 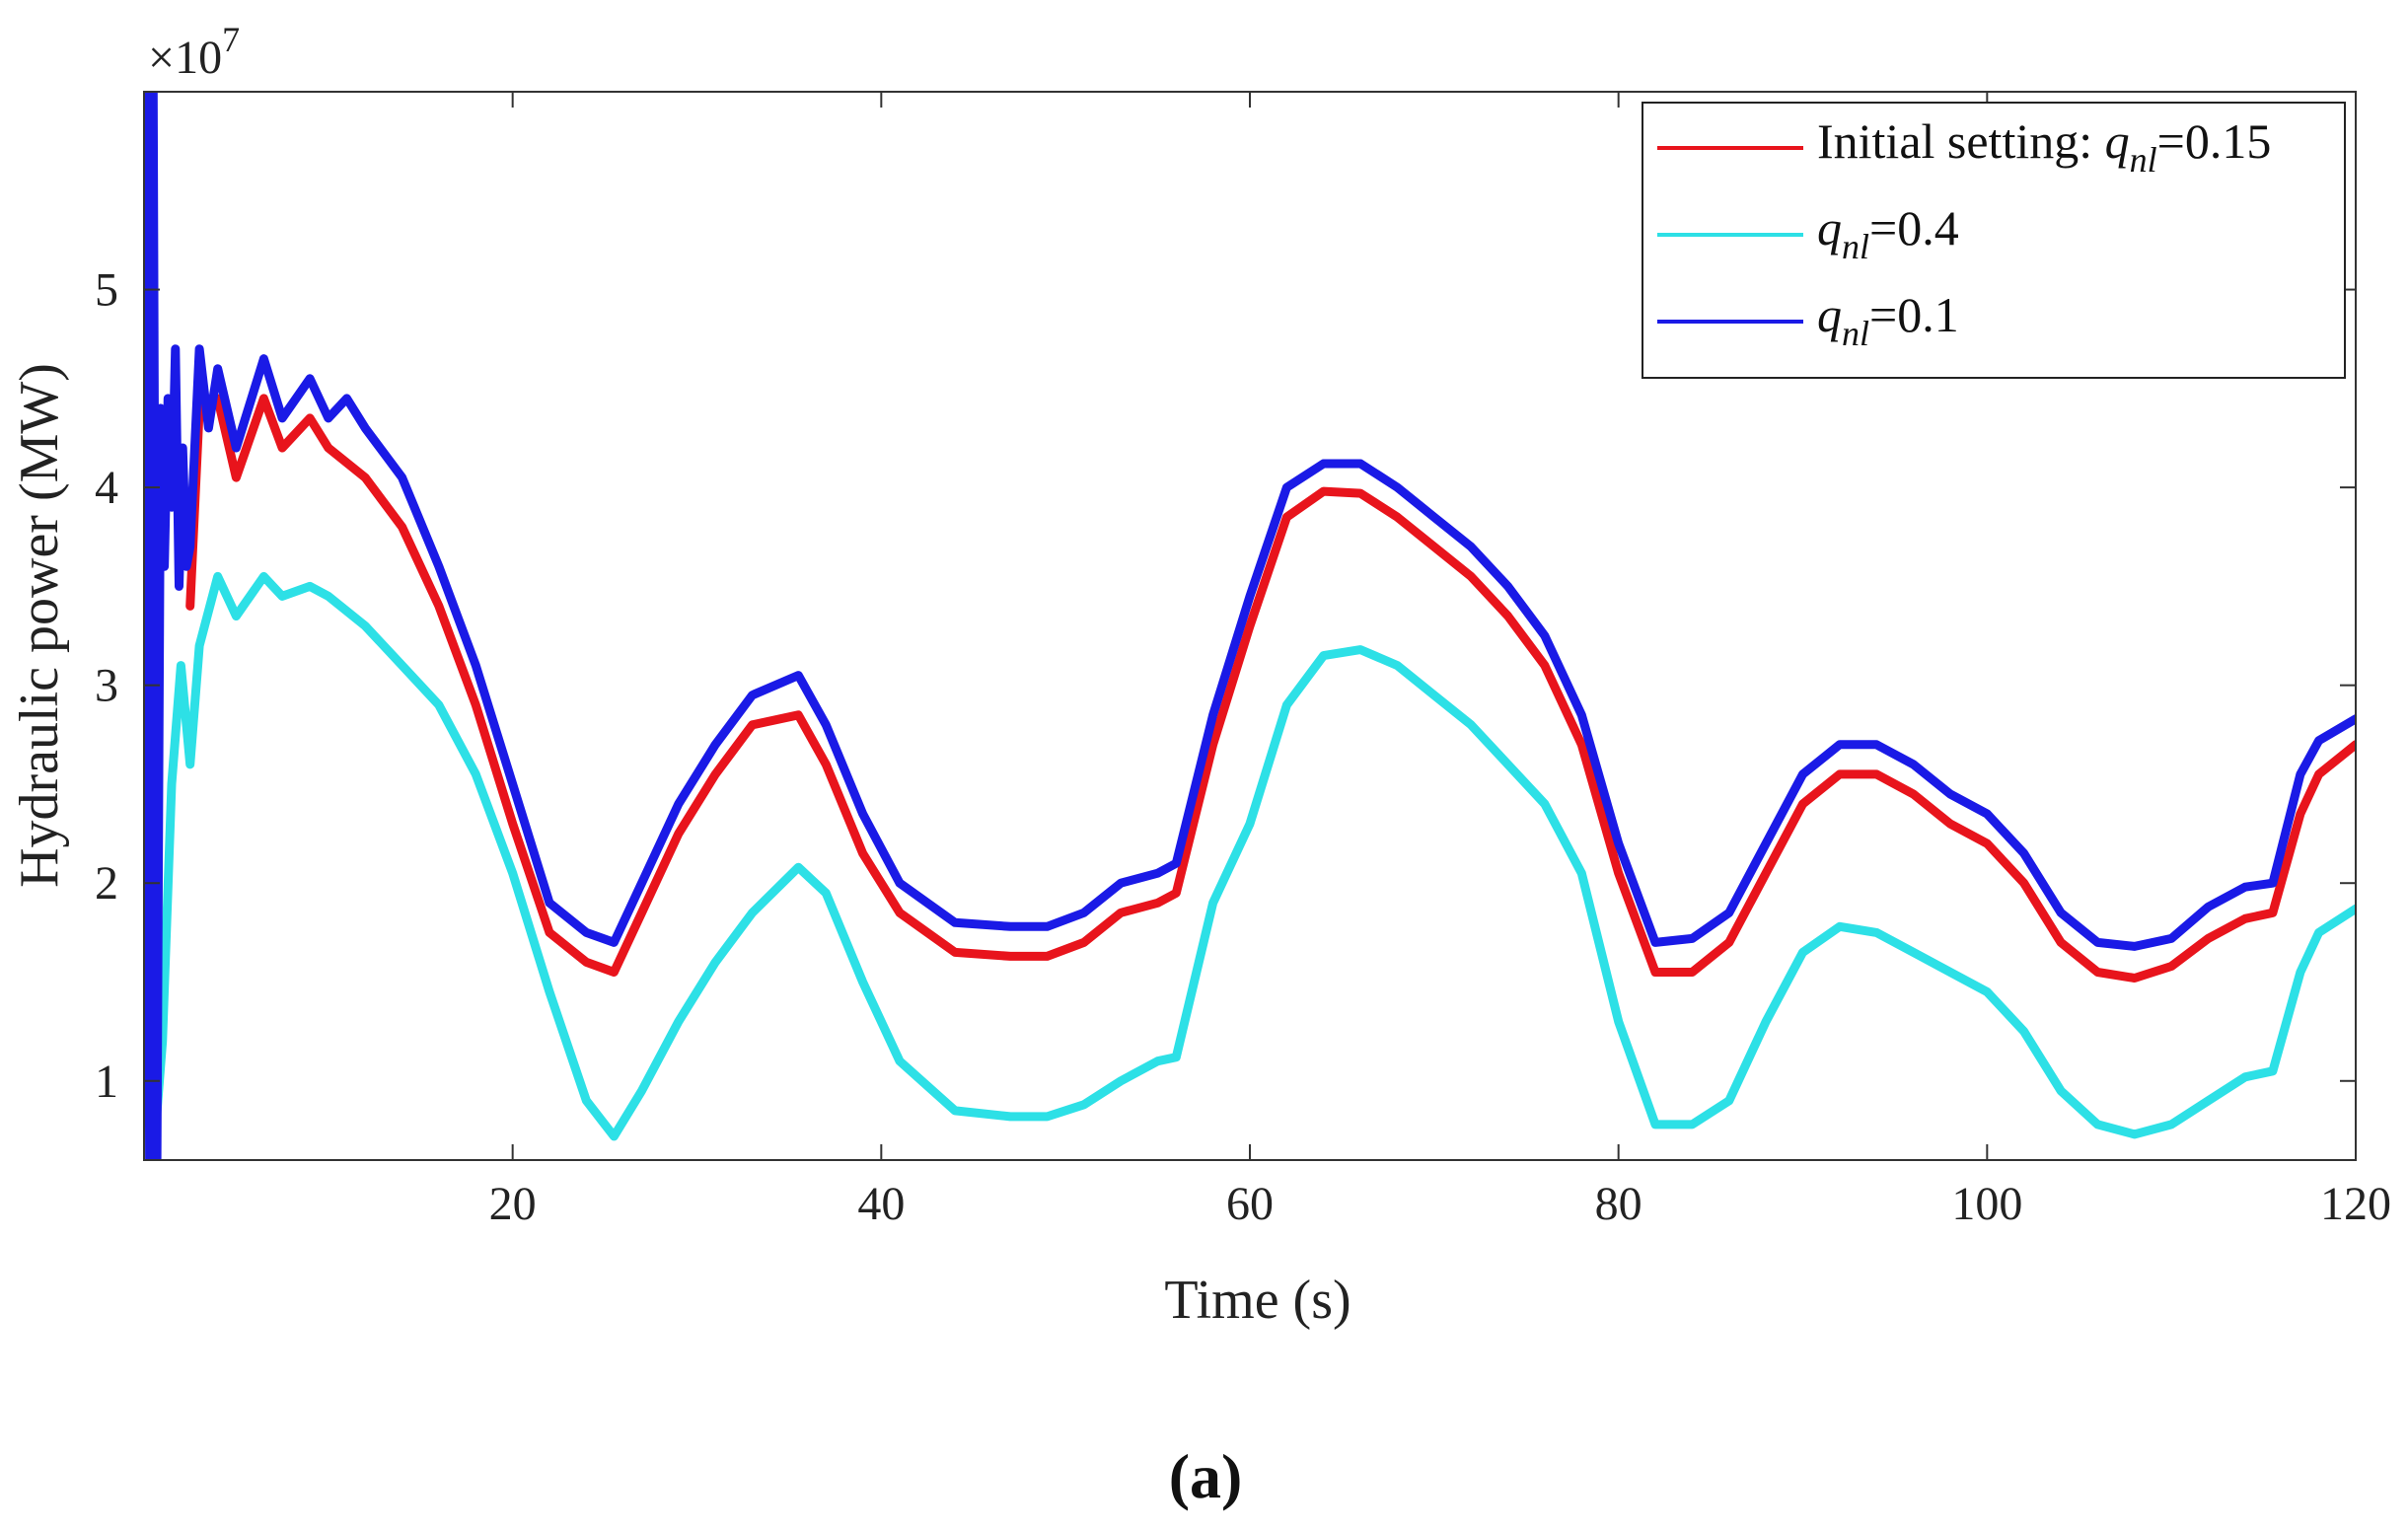 I want to click on legend-label-3: qnl=0.1, so click(x=1888, y=320).